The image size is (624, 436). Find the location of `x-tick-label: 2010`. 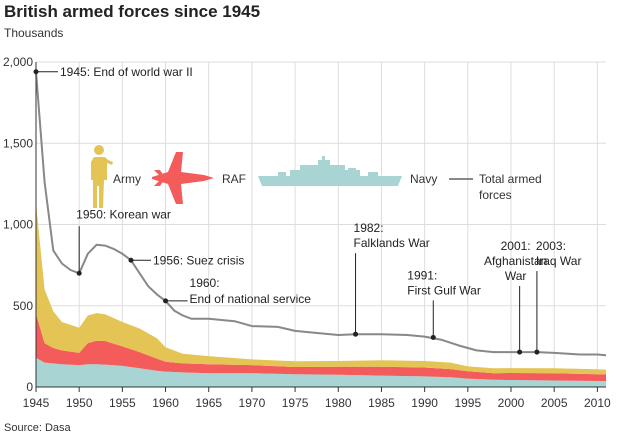

x-tick-label: 2010 is located at coordinates (597, 403).